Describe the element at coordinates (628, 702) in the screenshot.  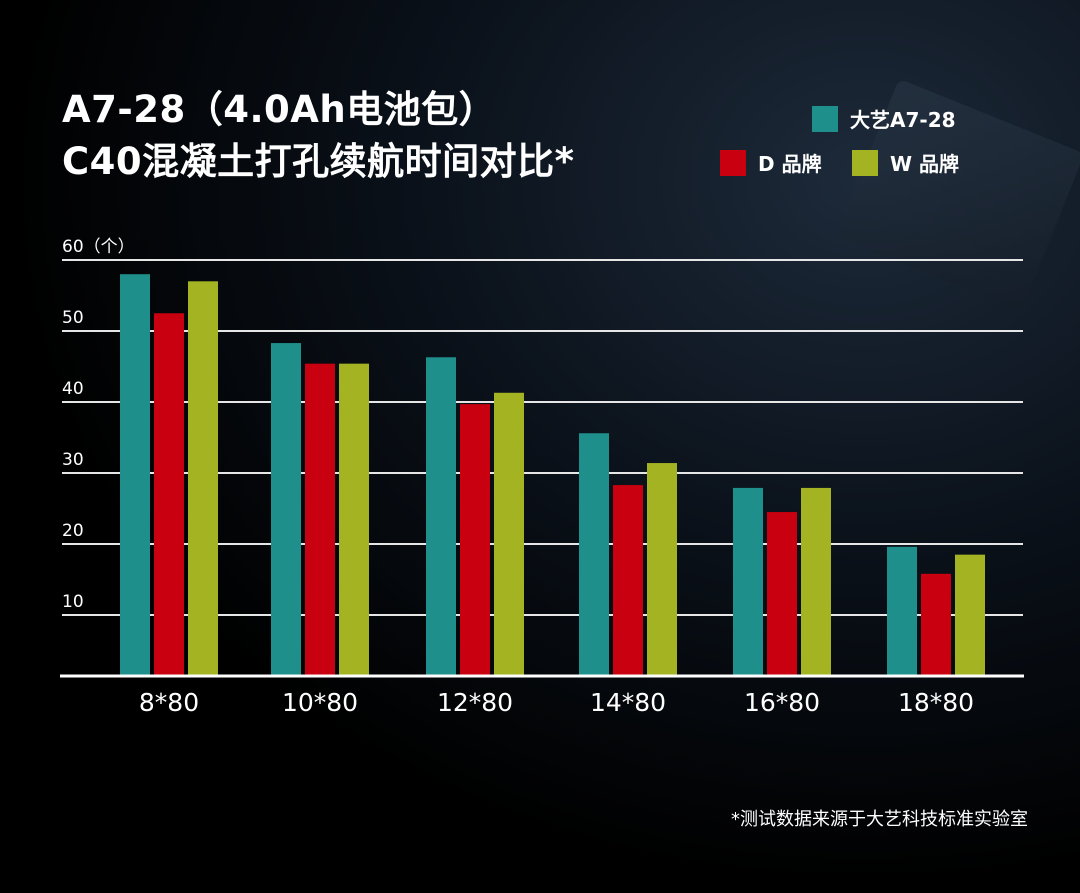
I see `x-tick-label: 14*80` at that location.